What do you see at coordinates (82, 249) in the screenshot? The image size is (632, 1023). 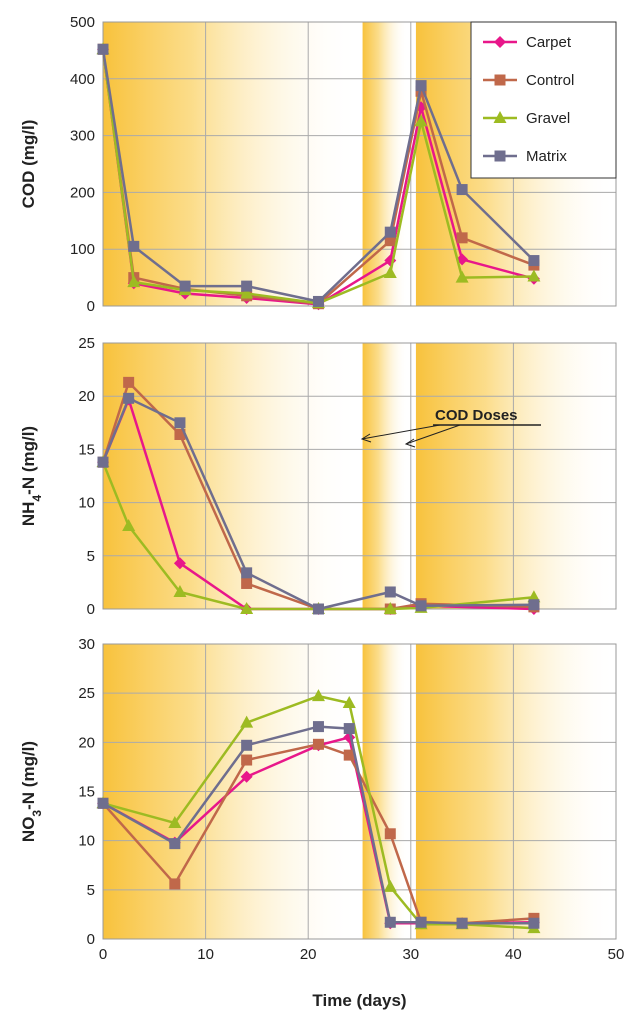 I see `y-tick-label: 100` at bounding box center [82, 249].